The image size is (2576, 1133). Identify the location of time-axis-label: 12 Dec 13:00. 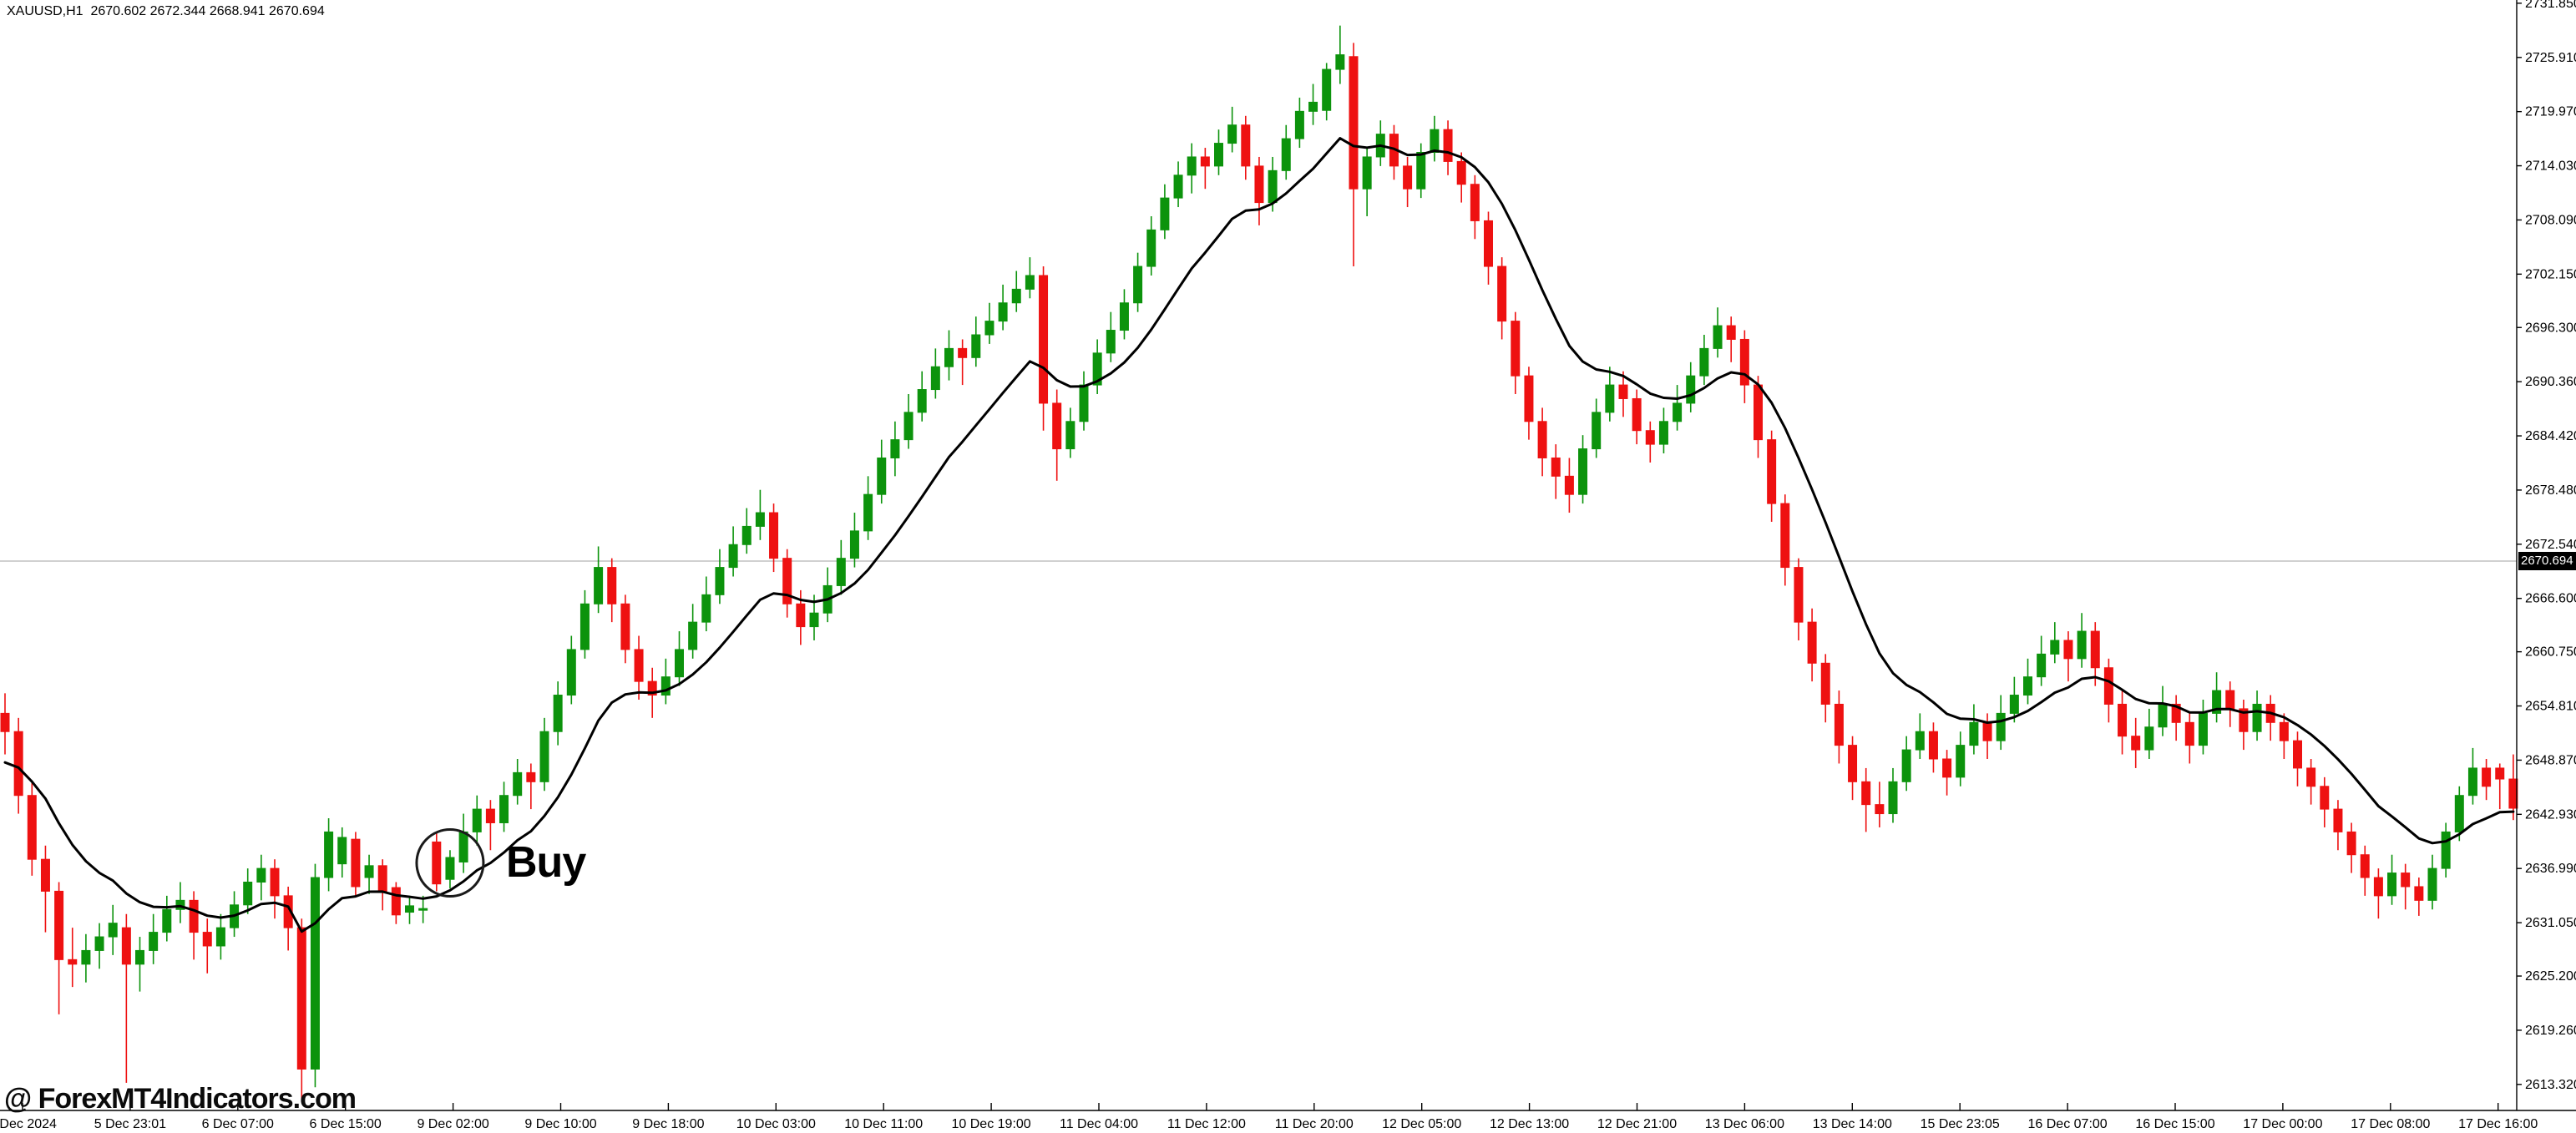
(1529, 1124).